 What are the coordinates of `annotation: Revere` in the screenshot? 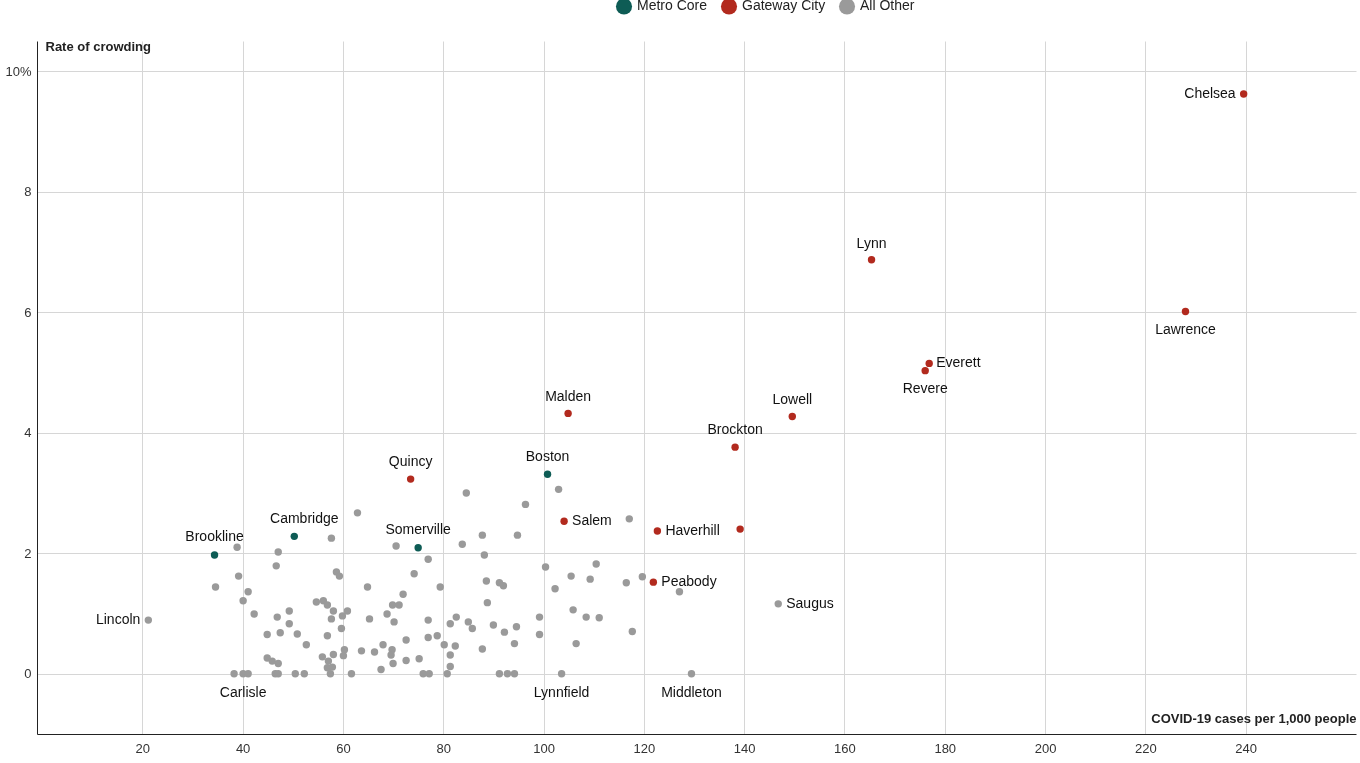 It's located at (925, 387).